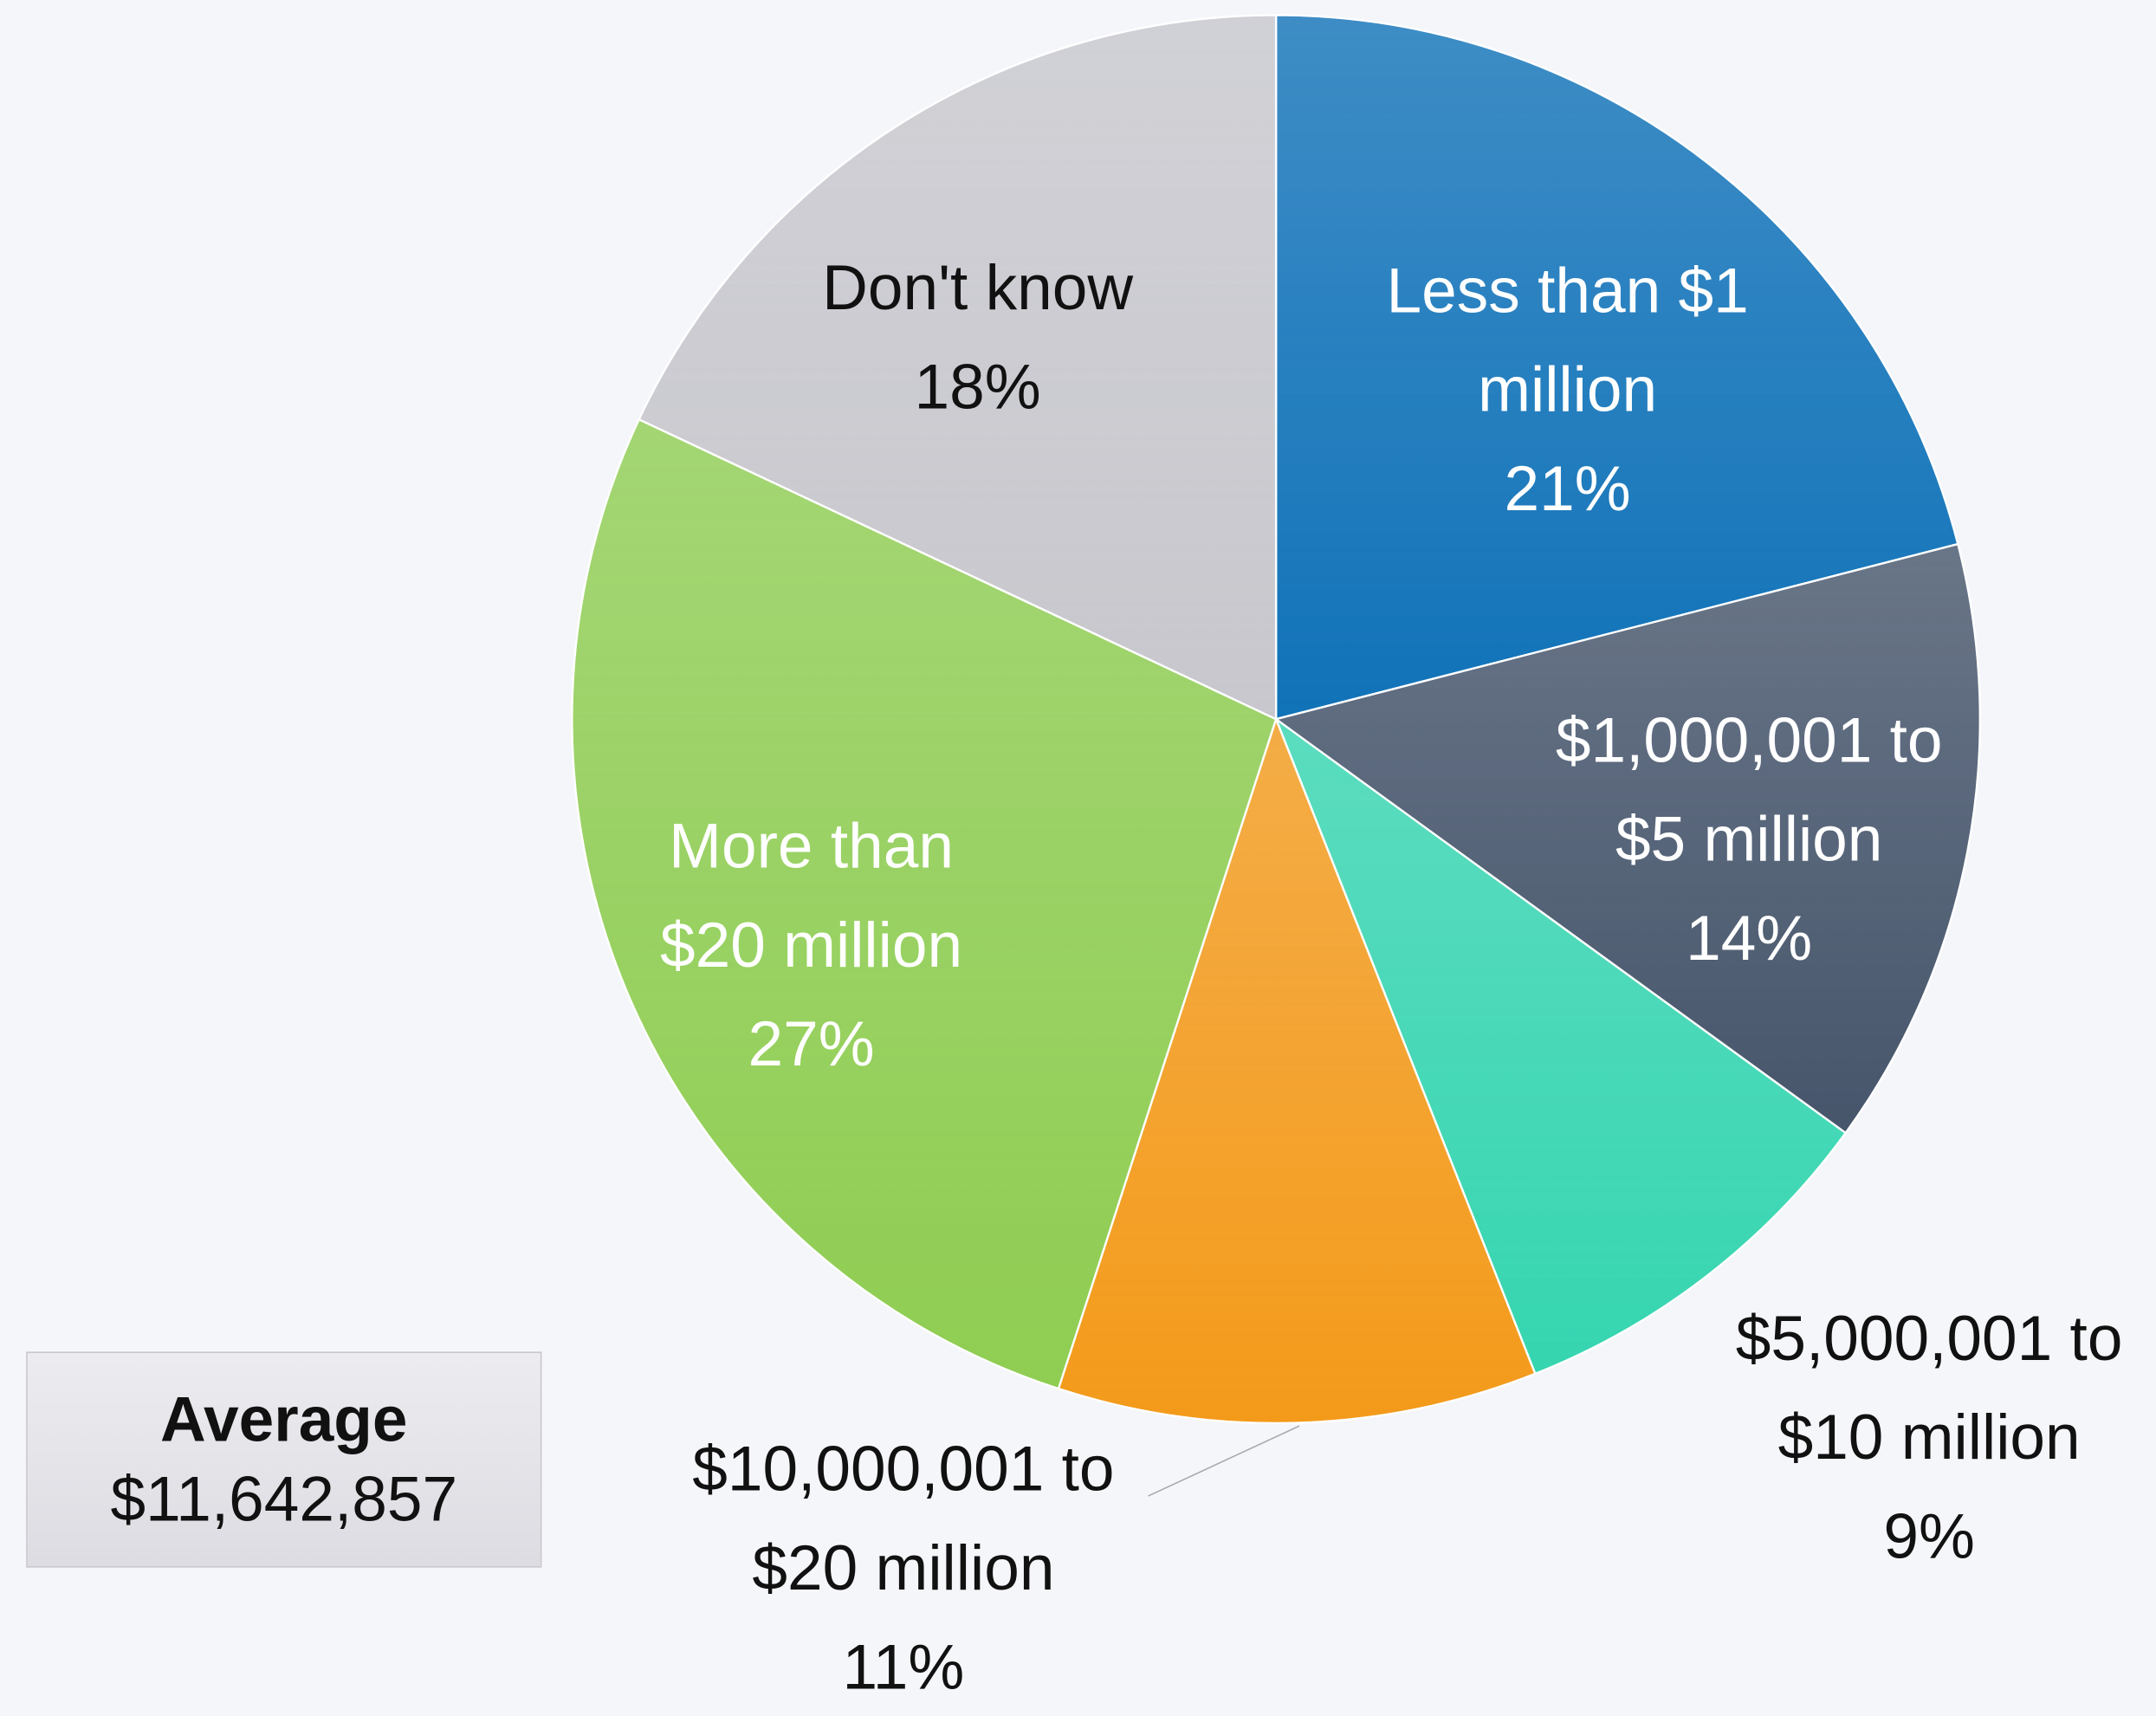 The image size is (2156, 1716). What do you see at coordinates (903, 1666) in the screenshot?
I see `slice-value: 11%` at bounding box center [903, 1666].